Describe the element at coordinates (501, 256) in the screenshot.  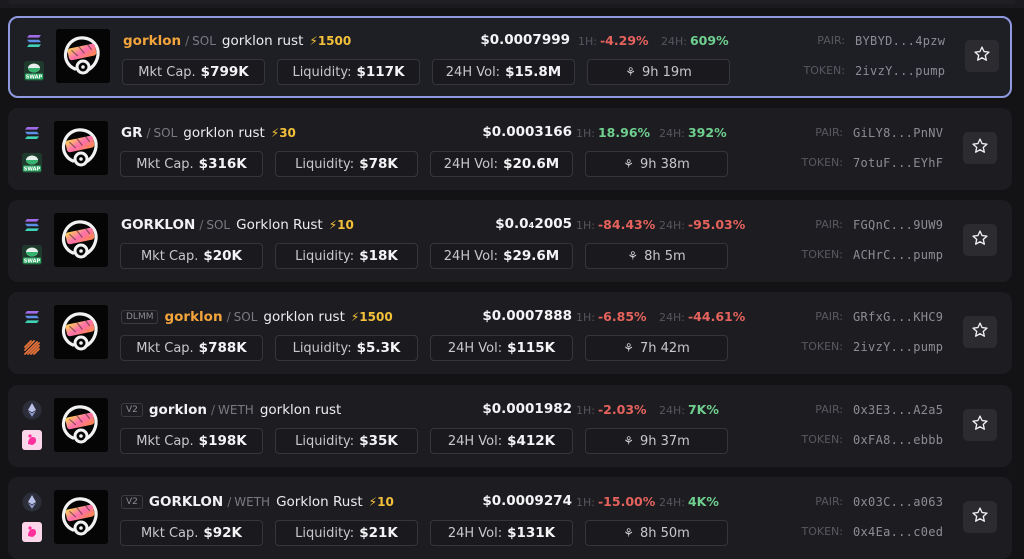
I see `volume-24h: 24H Vol: $29.6M` at that location.